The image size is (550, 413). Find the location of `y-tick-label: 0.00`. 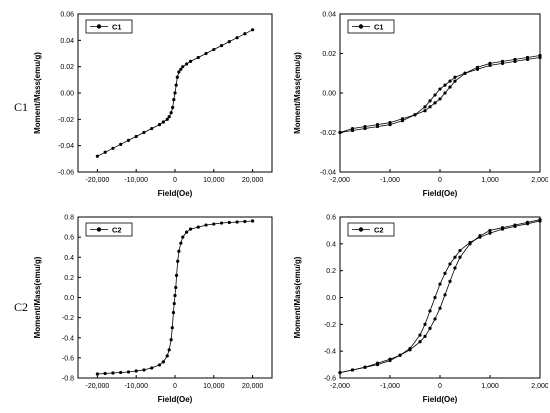

y-tick-label: 0.00 is located at coordinates (329, 94).